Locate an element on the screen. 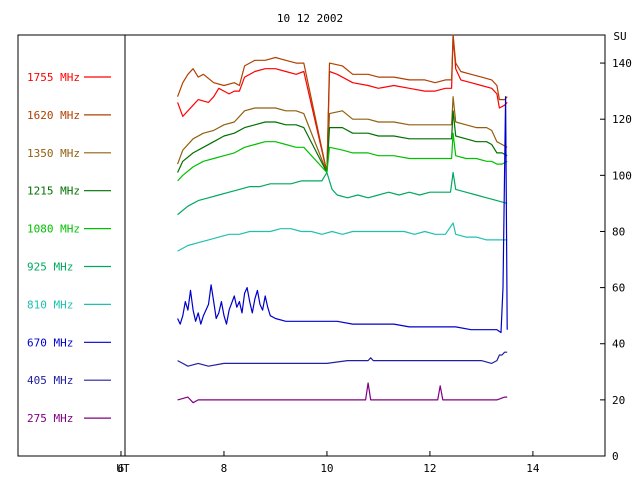  series-line-1080-mhz is located at coordinates (342, 157).